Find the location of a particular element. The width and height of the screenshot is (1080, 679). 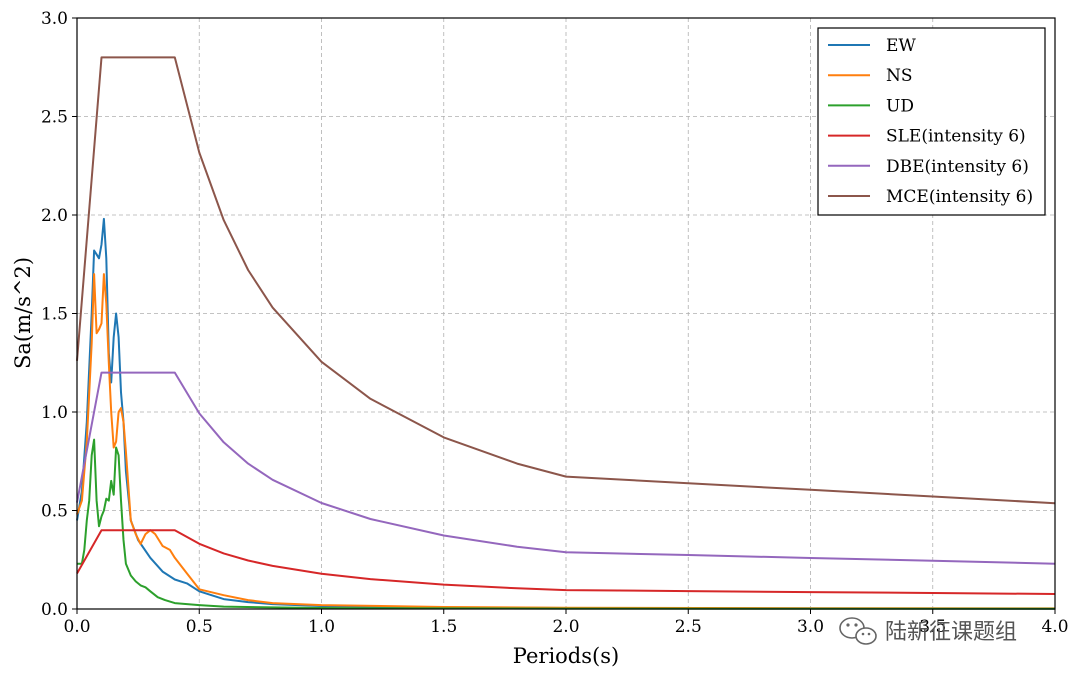

x-tick-label: 3.0 is located at coordinates (810, 627).